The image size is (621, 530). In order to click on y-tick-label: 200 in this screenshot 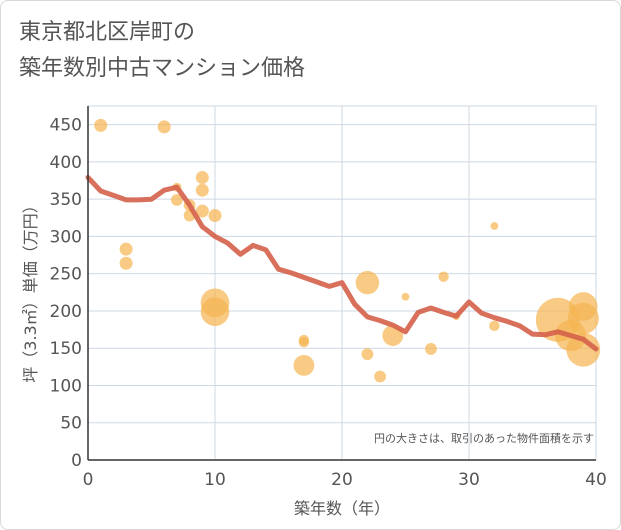, I will do `click(66, 312)`.